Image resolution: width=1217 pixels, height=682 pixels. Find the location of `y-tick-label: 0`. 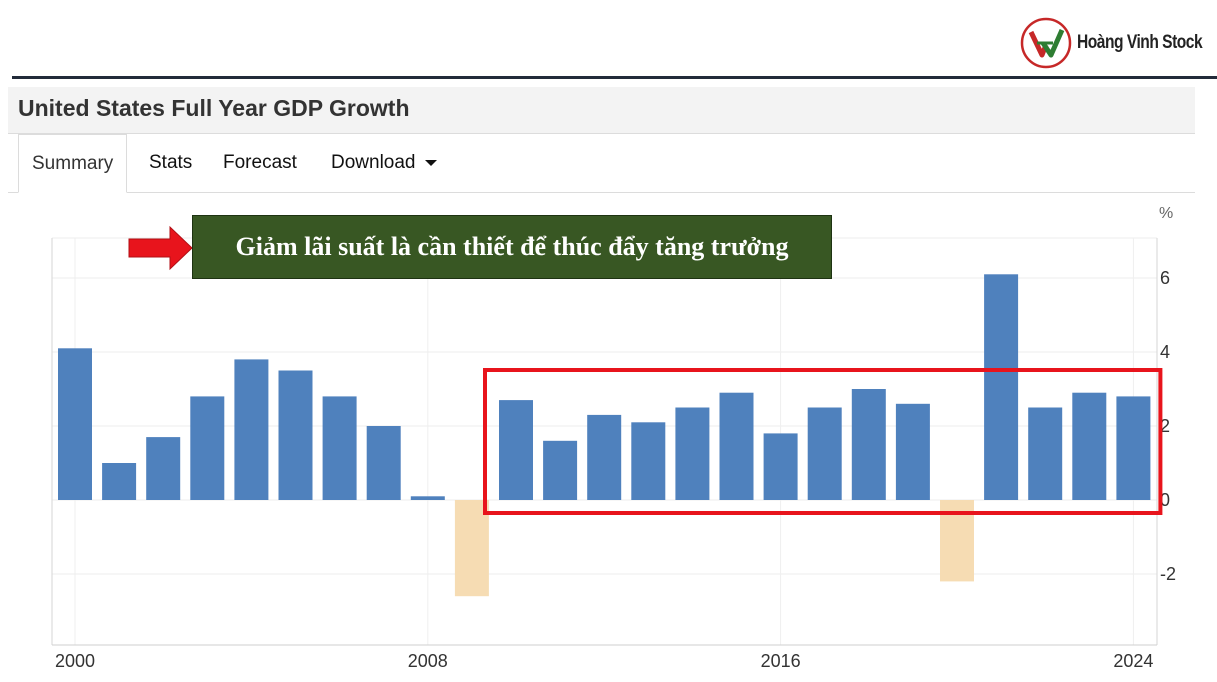

y-tick-label: 0 is located at coordinates (1165, 500).